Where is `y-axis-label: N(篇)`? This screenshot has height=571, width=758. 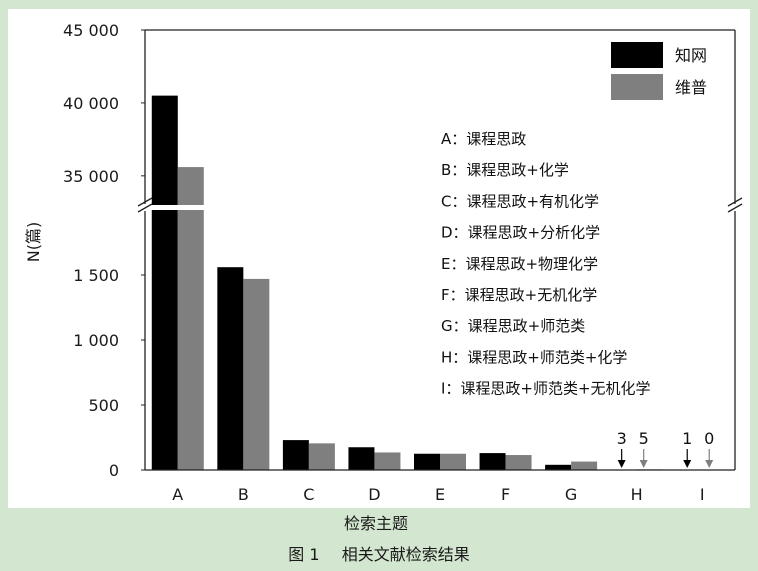
y-axis-label: N(篇) is located at coordinates (33, 242).